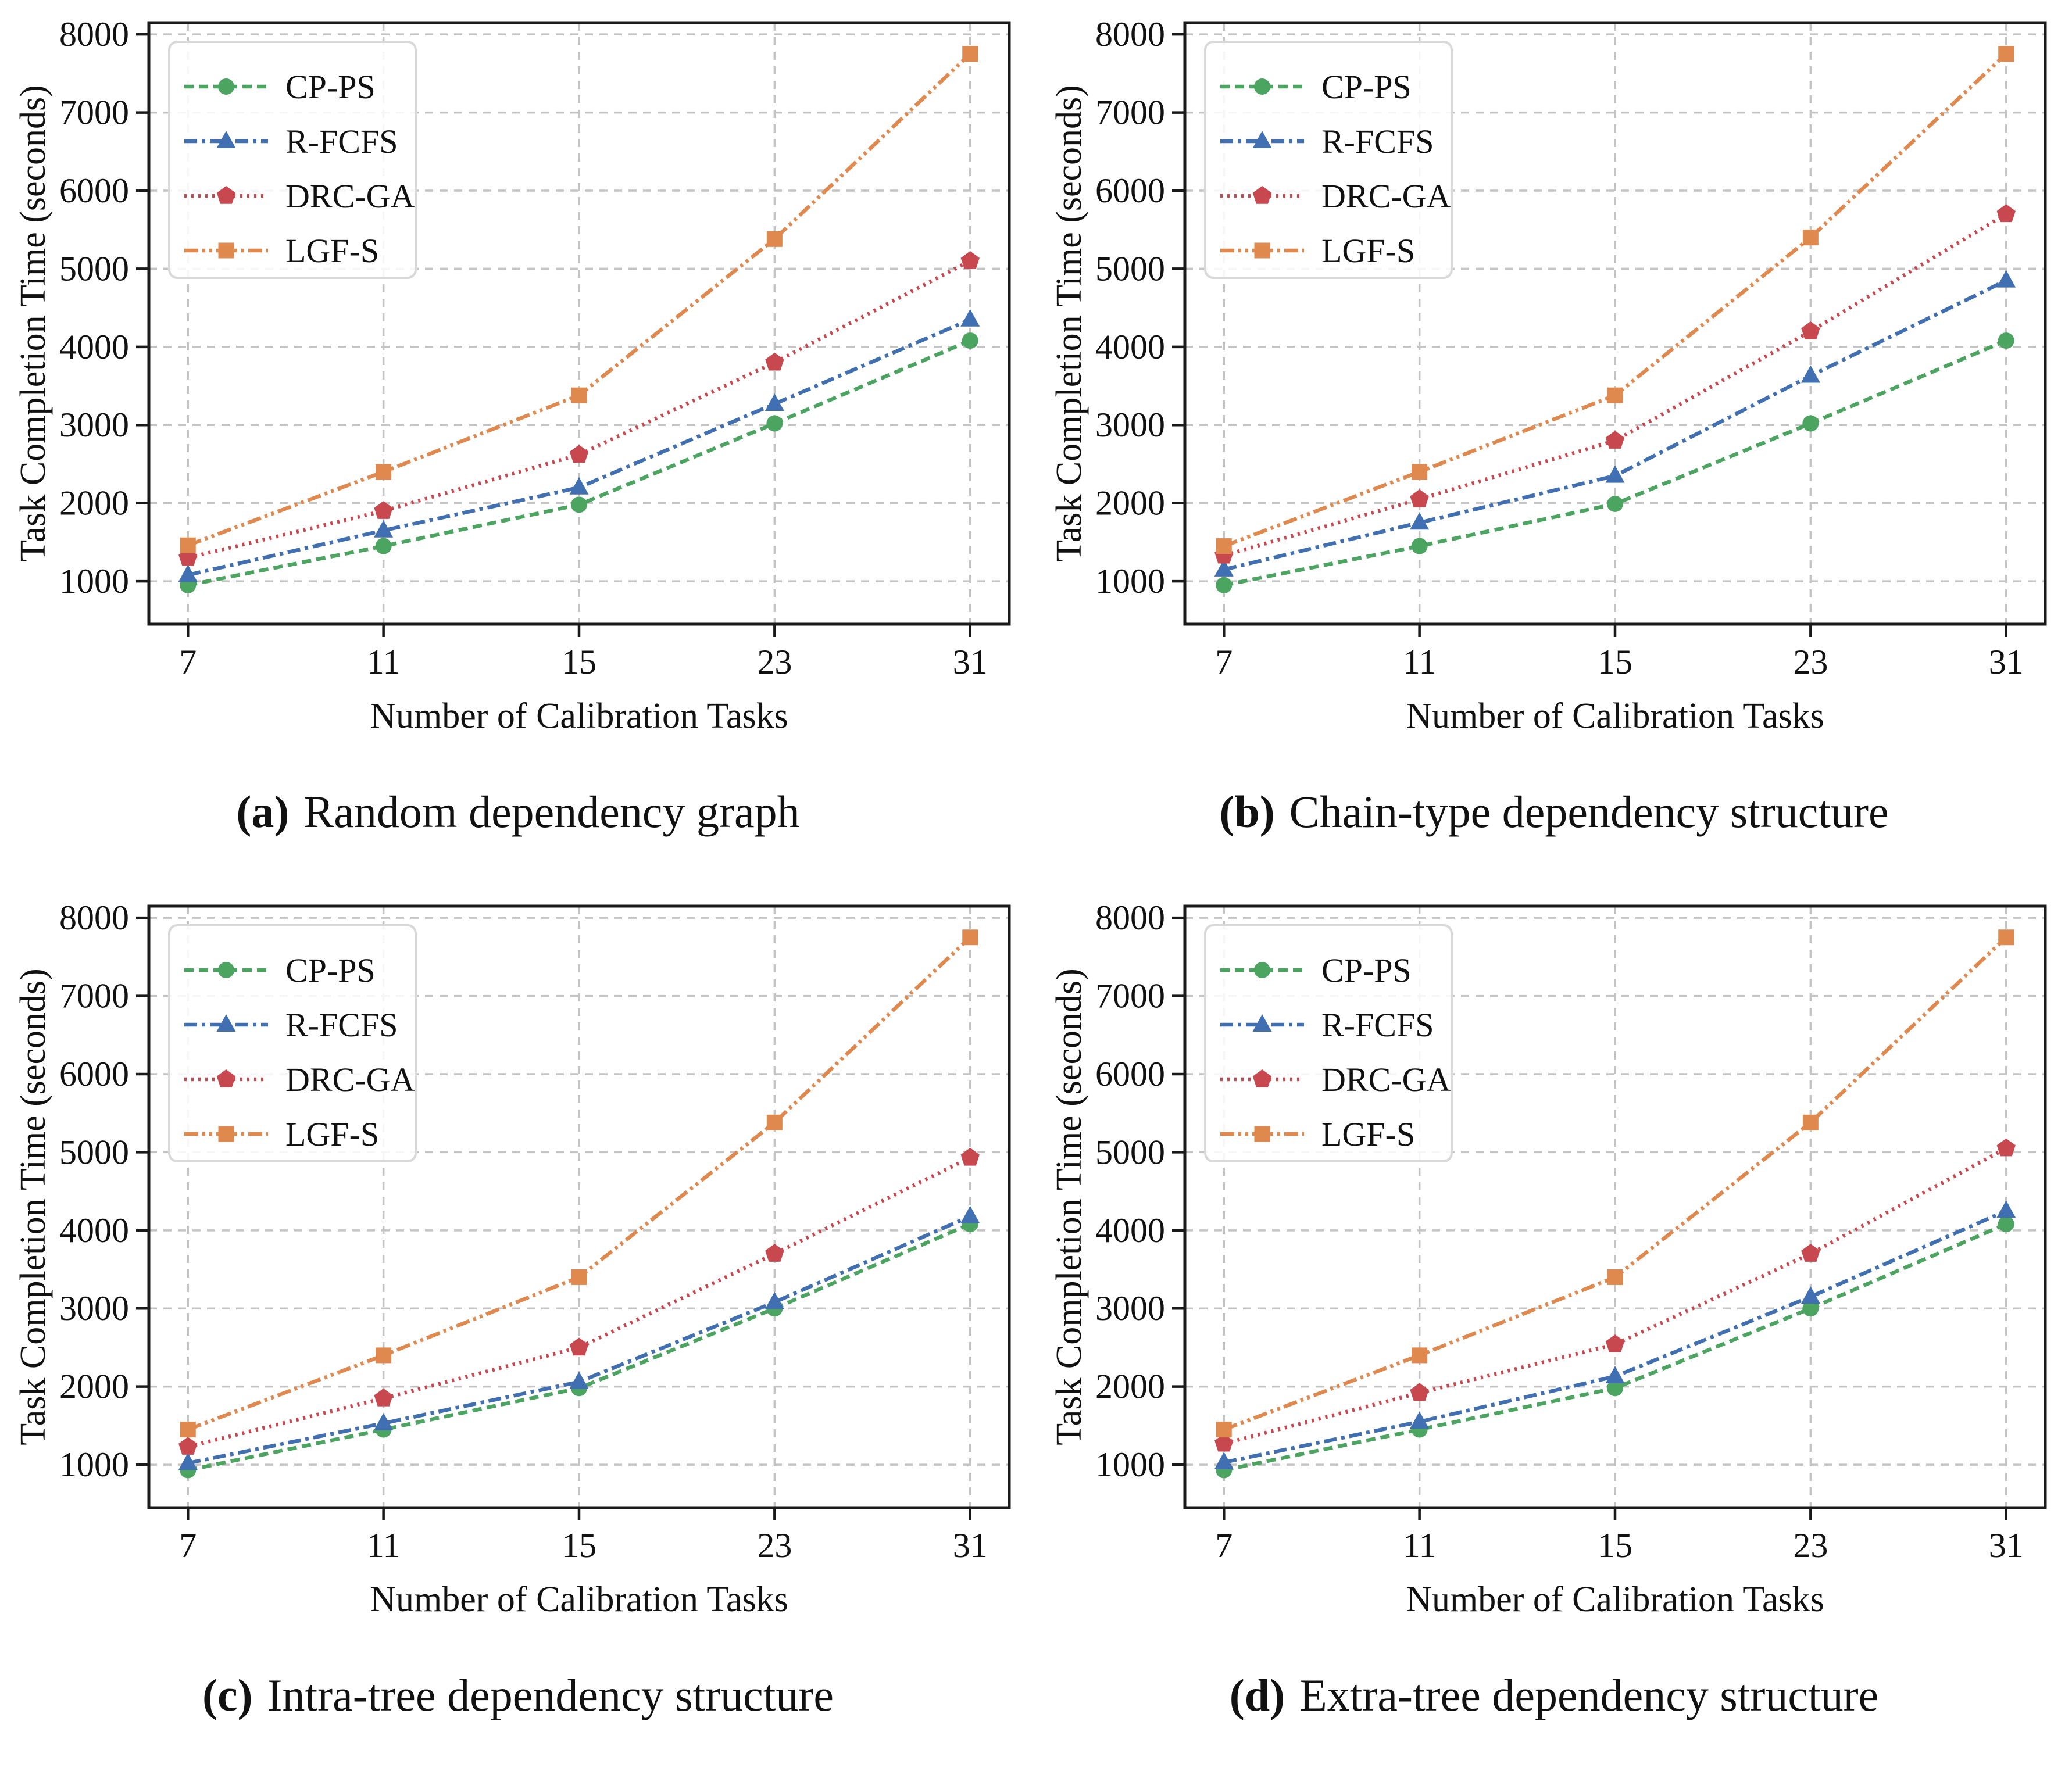  Describe the element at coordinates (1069, 1206) in the screenshot. I see `y-axis-label: Task Completion Time (seconds)` at that location.